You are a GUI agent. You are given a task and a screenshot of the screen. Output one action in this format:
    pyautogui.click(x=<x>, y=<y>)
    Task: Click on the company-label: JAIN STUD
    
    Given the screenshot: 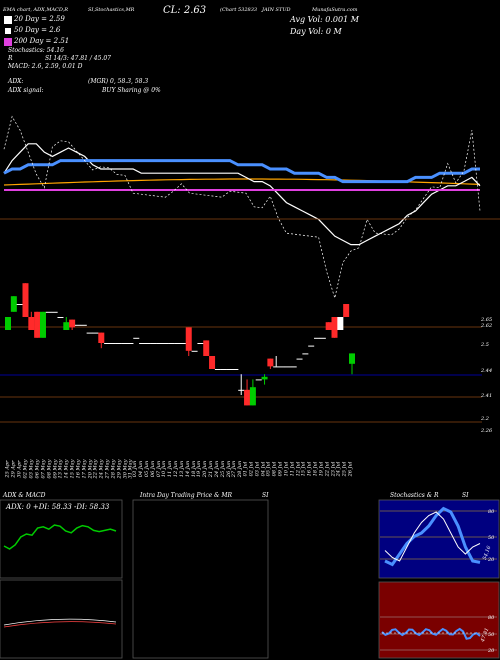 What is the action you would take?
    pyautogui.click(x=276, y=10)
    